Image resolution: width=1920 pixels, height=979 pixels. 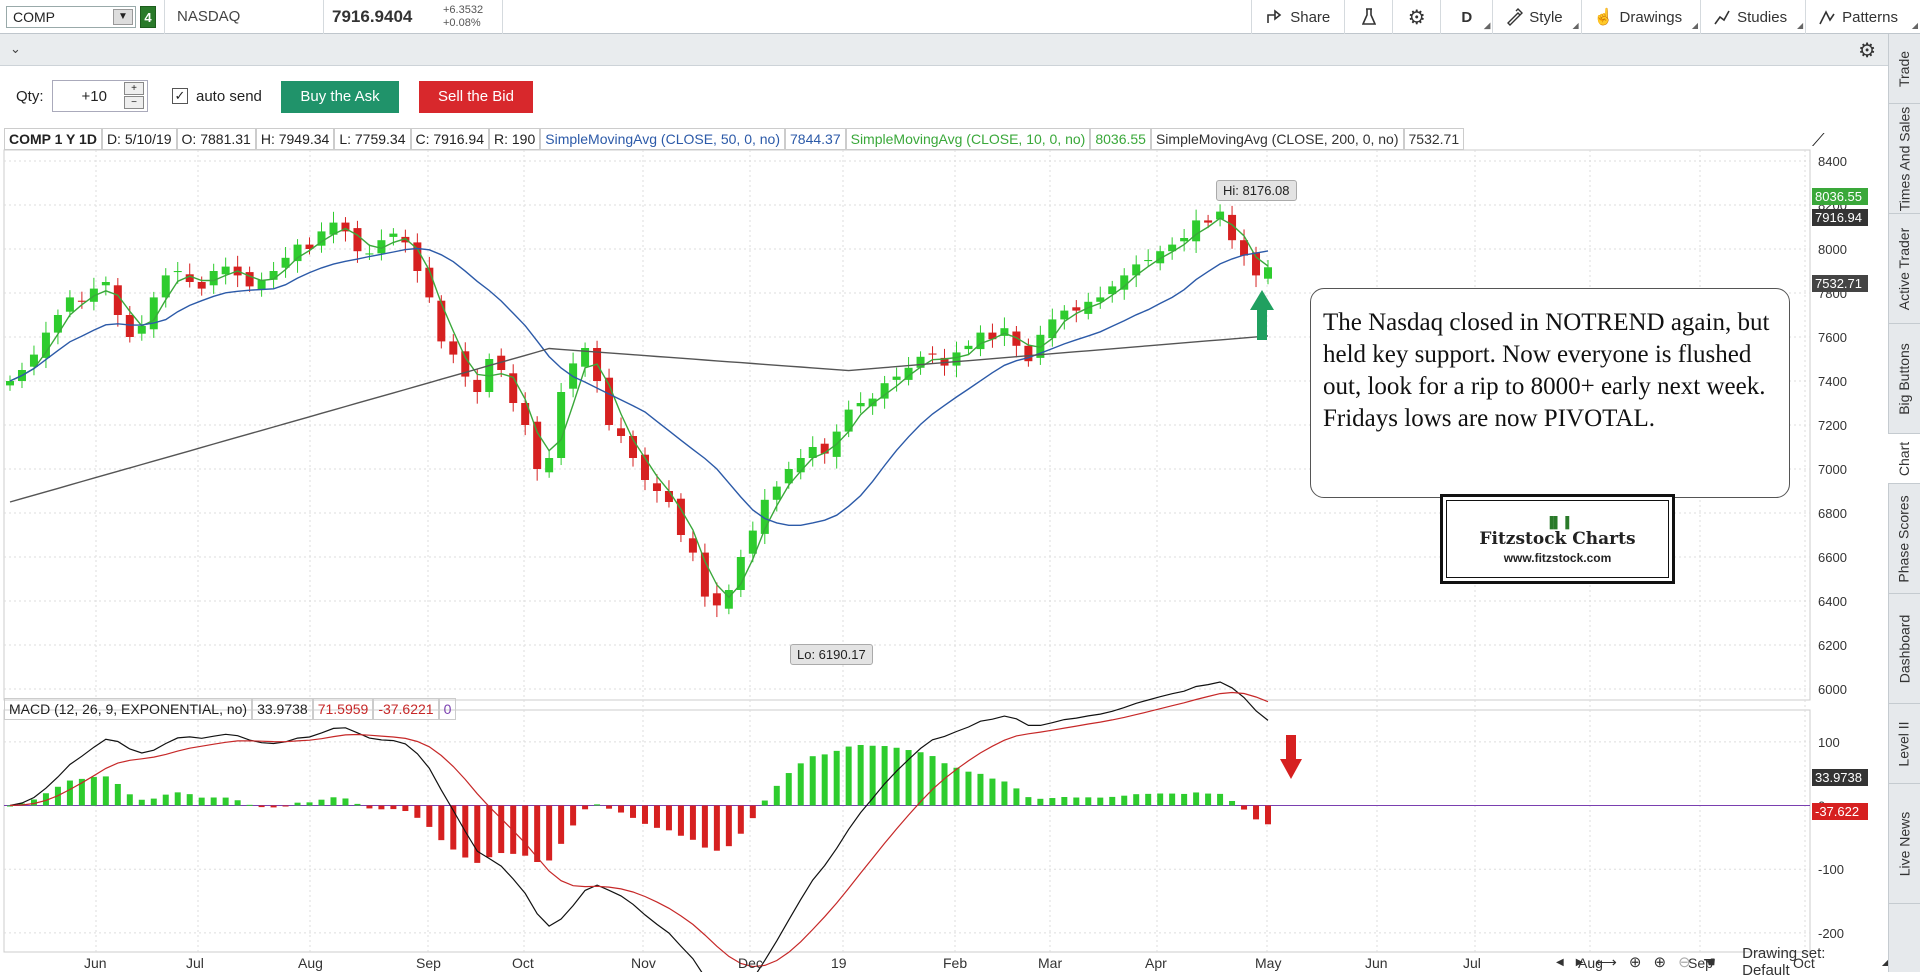 What do you see at coordinates (1560, 962) in the screenshot?
I see `scroll-left-icon: ◀` at bounding box center [1560, 962].